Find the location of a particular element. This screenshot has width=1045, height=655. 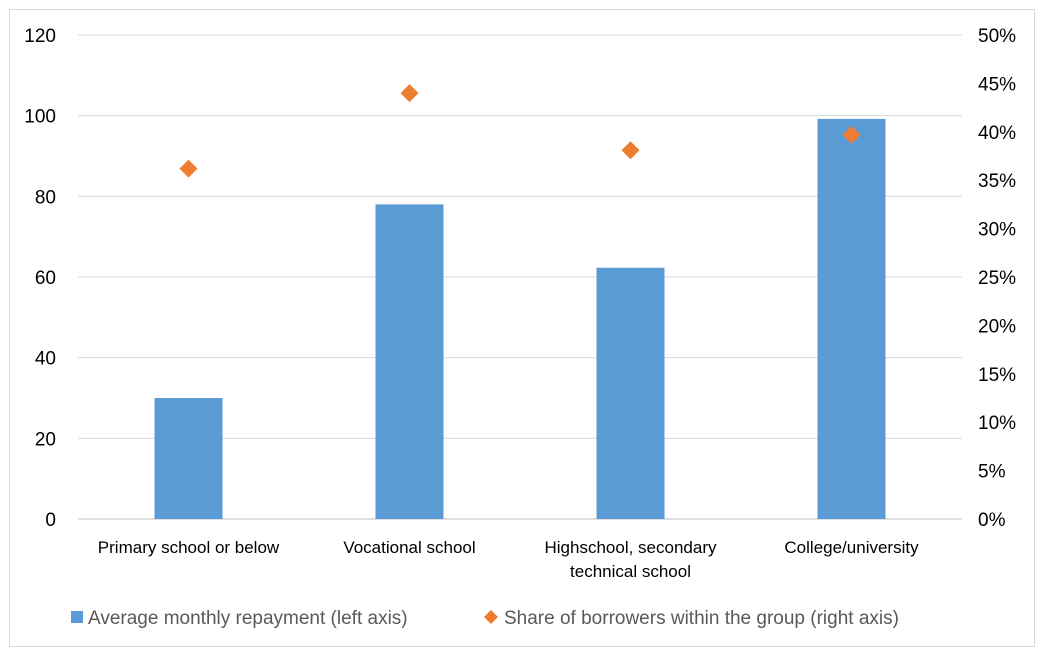

left-tick-label: 40 is located at coordinates (45, 359).